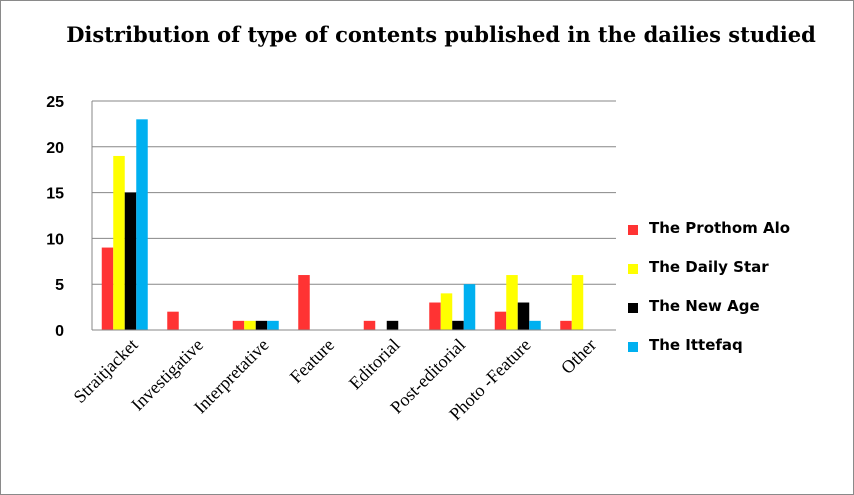 Image resolution: width=854 pixels, height=495 pixels. I want to click on legend-item: The Daily Star, so click(740, 270).